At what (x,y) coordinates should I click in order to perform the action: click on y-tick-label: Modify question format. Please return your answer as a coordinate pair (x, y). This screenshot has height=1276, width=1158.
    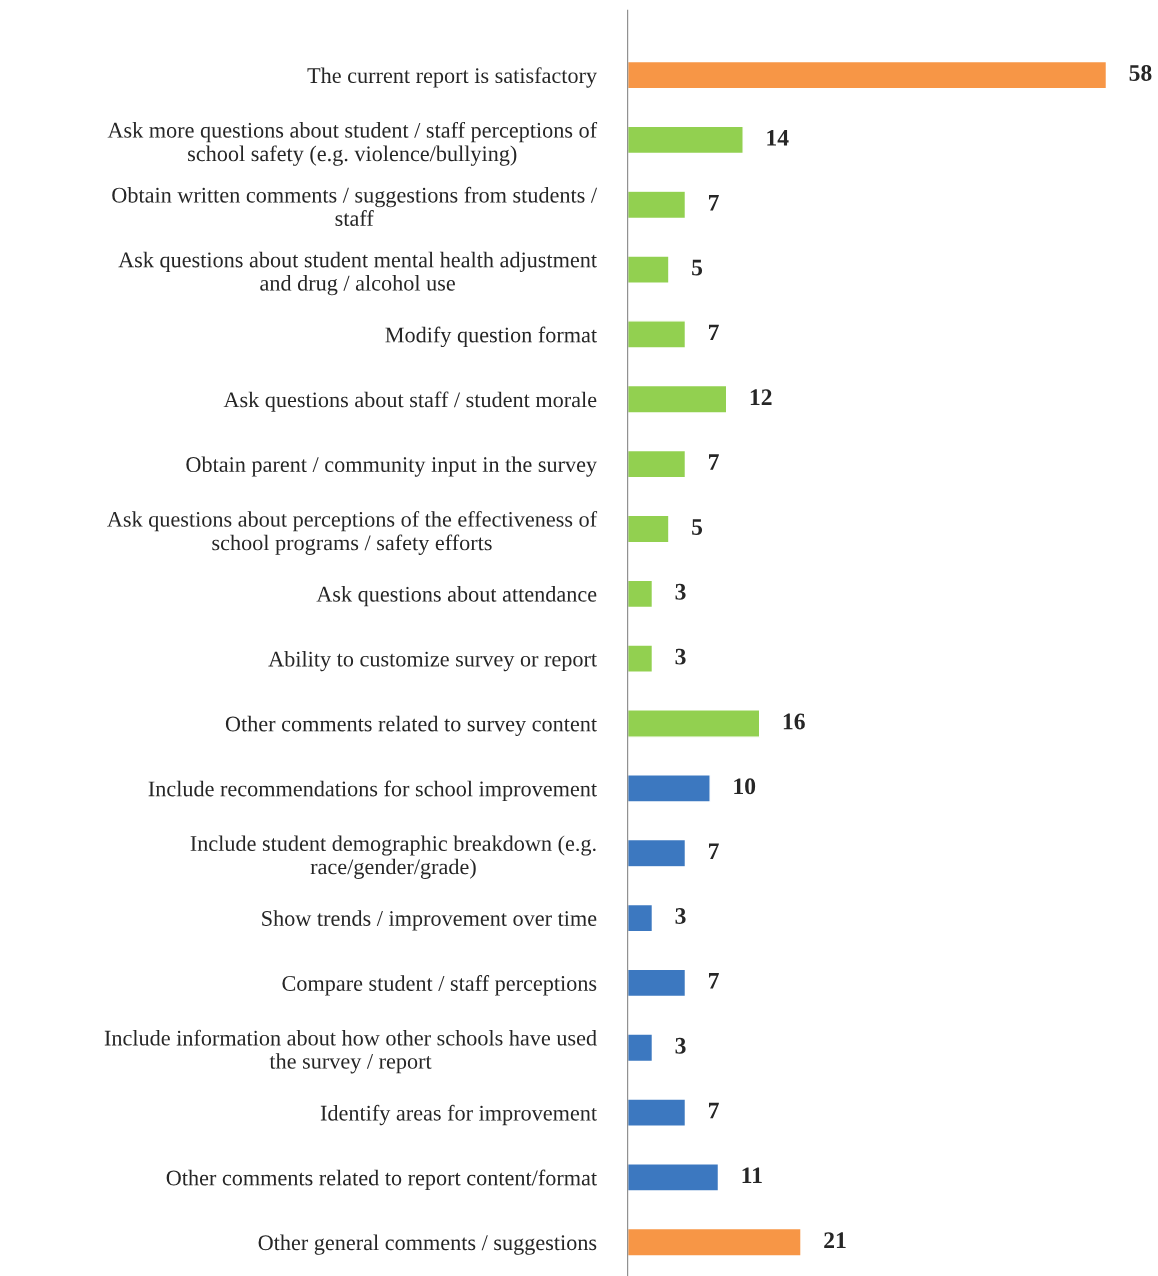
    Looking at the image, I should click on (491, 337).